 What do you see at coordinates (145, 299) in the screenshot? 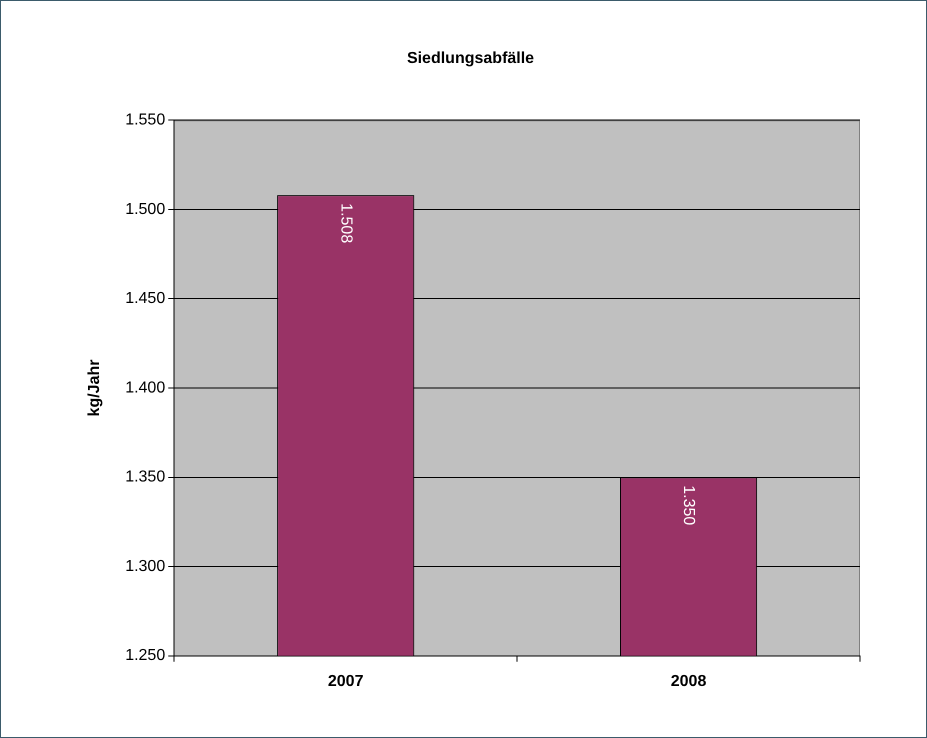
I see `y-tick-label: 1.450` at bounding box center [145, 299].